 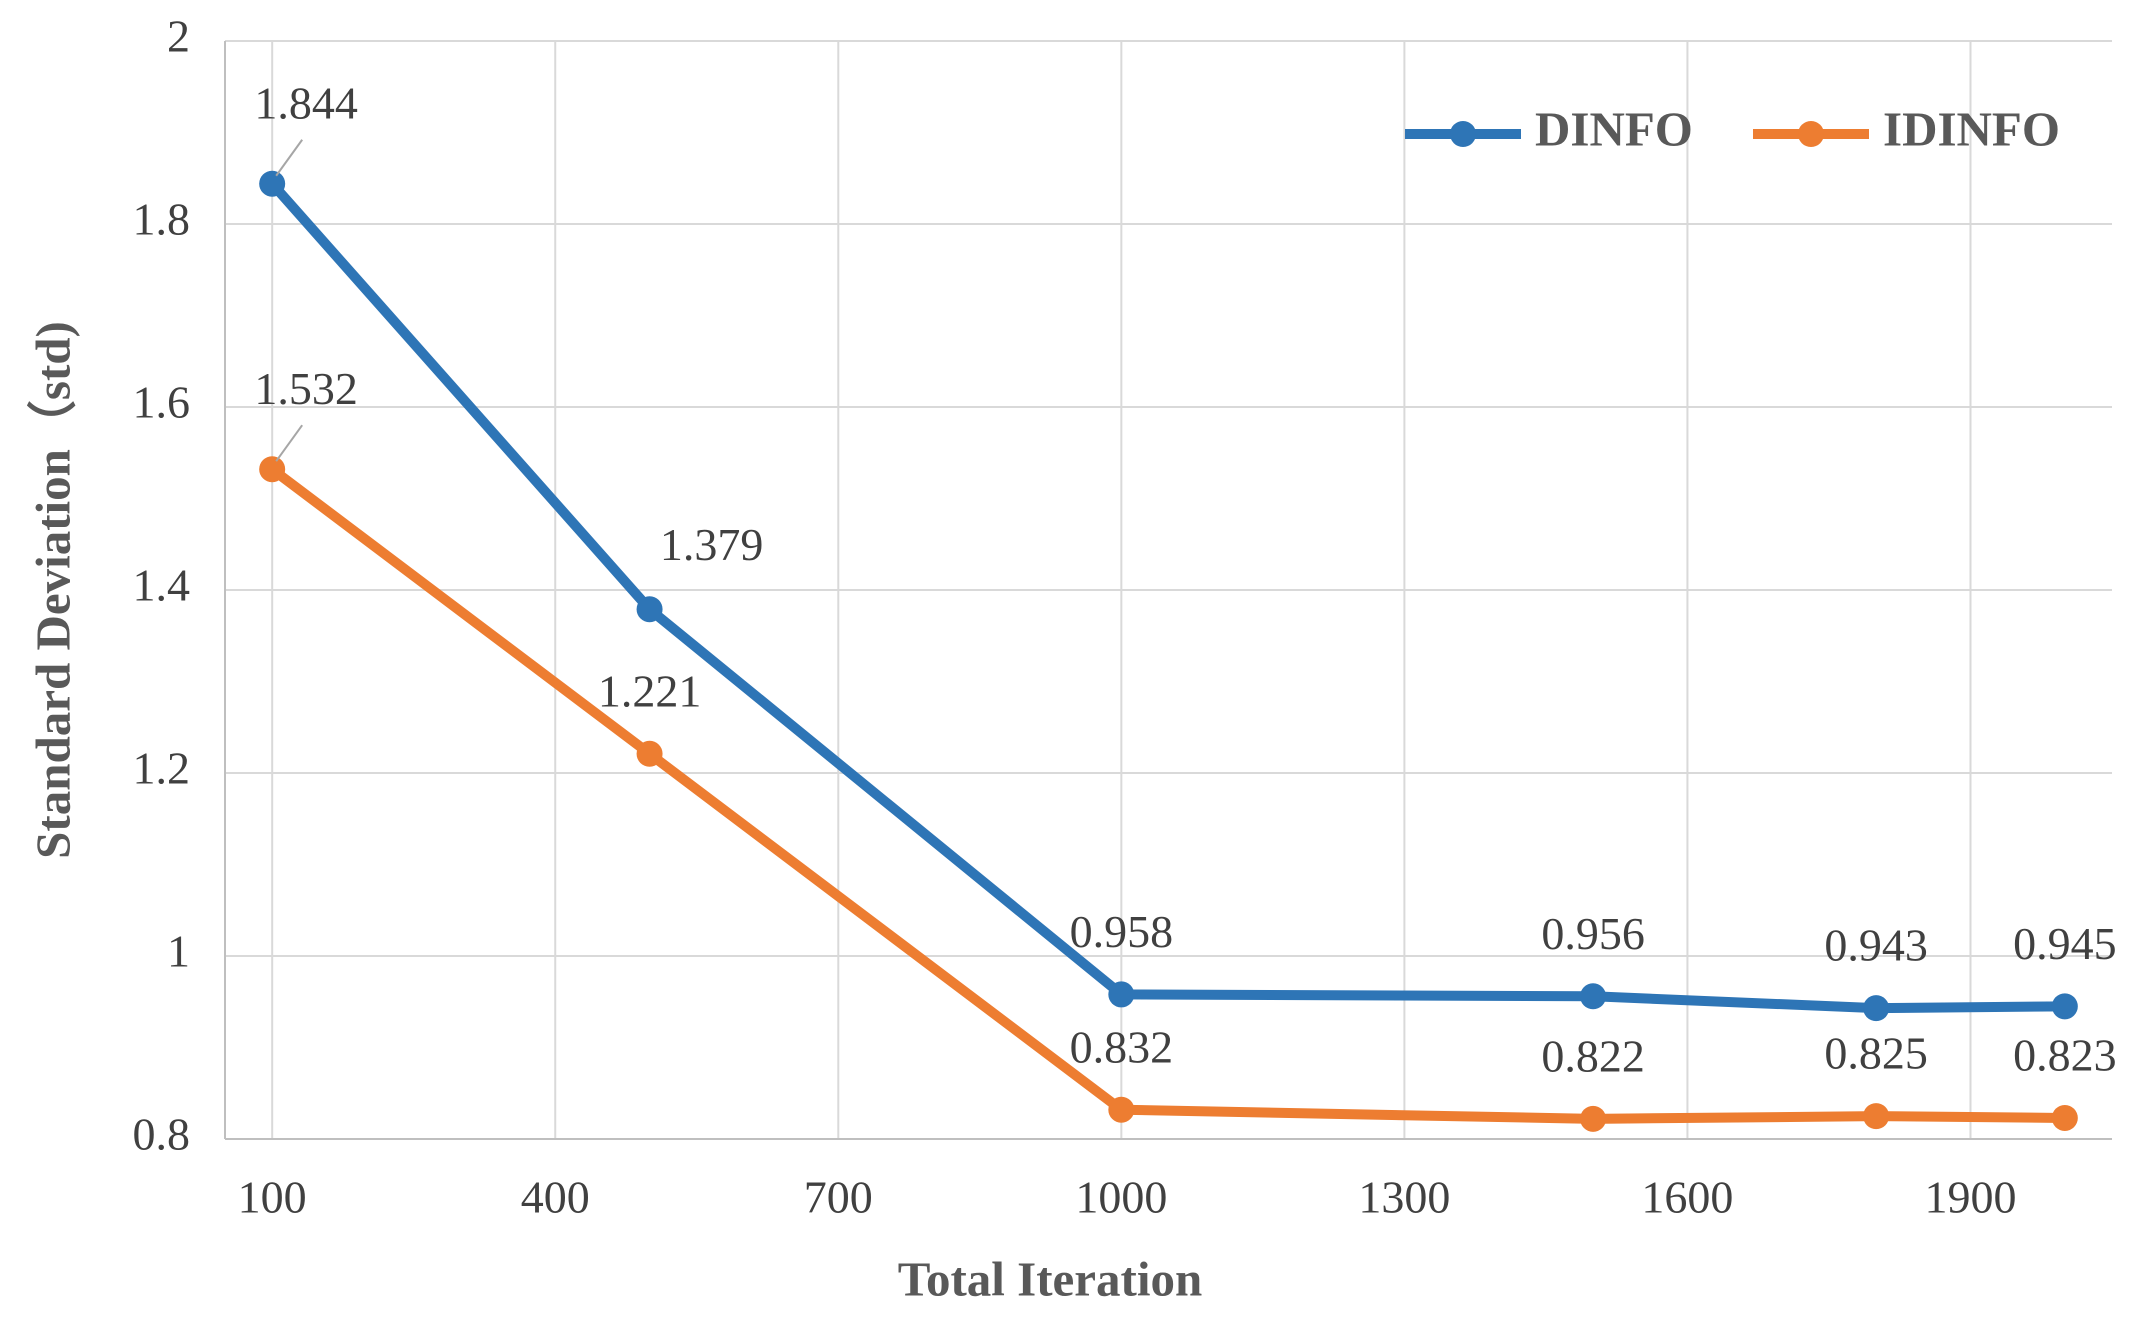 What do you see at coordinates (1971, 128) in the screenshot?
I see `legend-label: IDINFO` at bounding box center [1971, 128].